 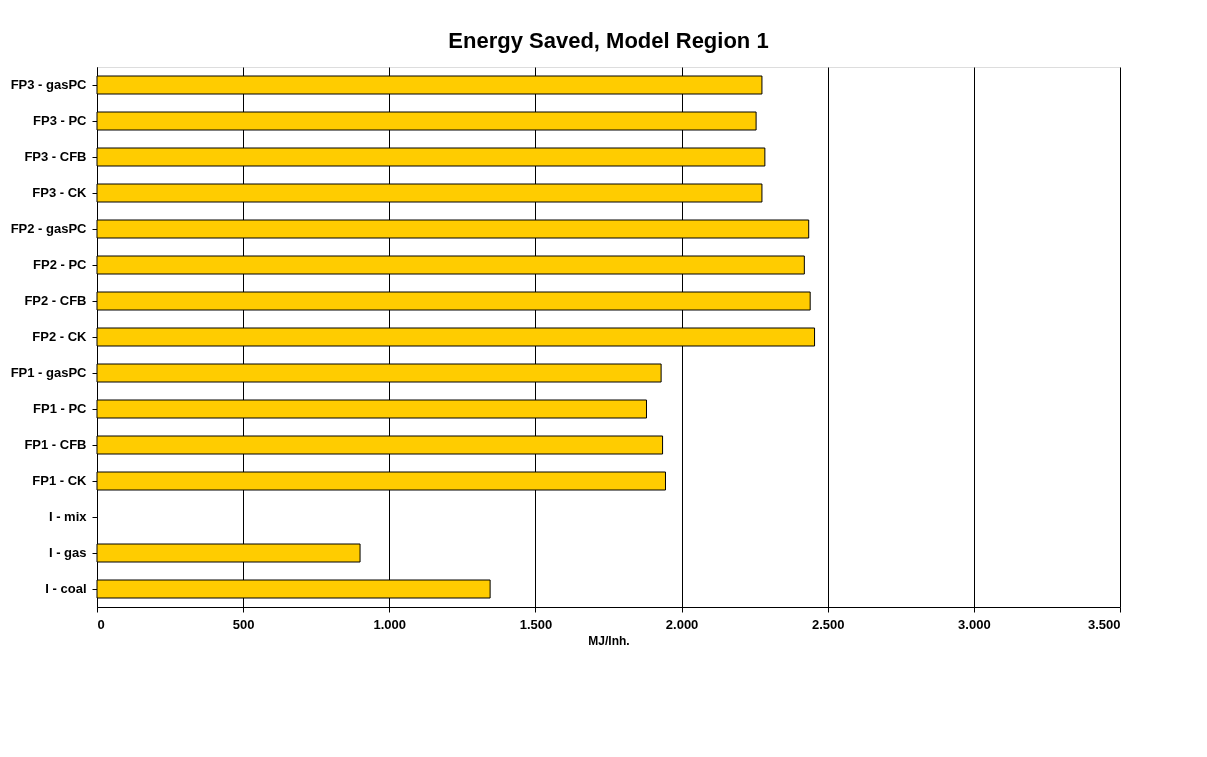 What do you see at coordinates (55, 300) in the screenshot?
I see `y-tick-label: FP2 - CFB` at bounding box center [55, 300].